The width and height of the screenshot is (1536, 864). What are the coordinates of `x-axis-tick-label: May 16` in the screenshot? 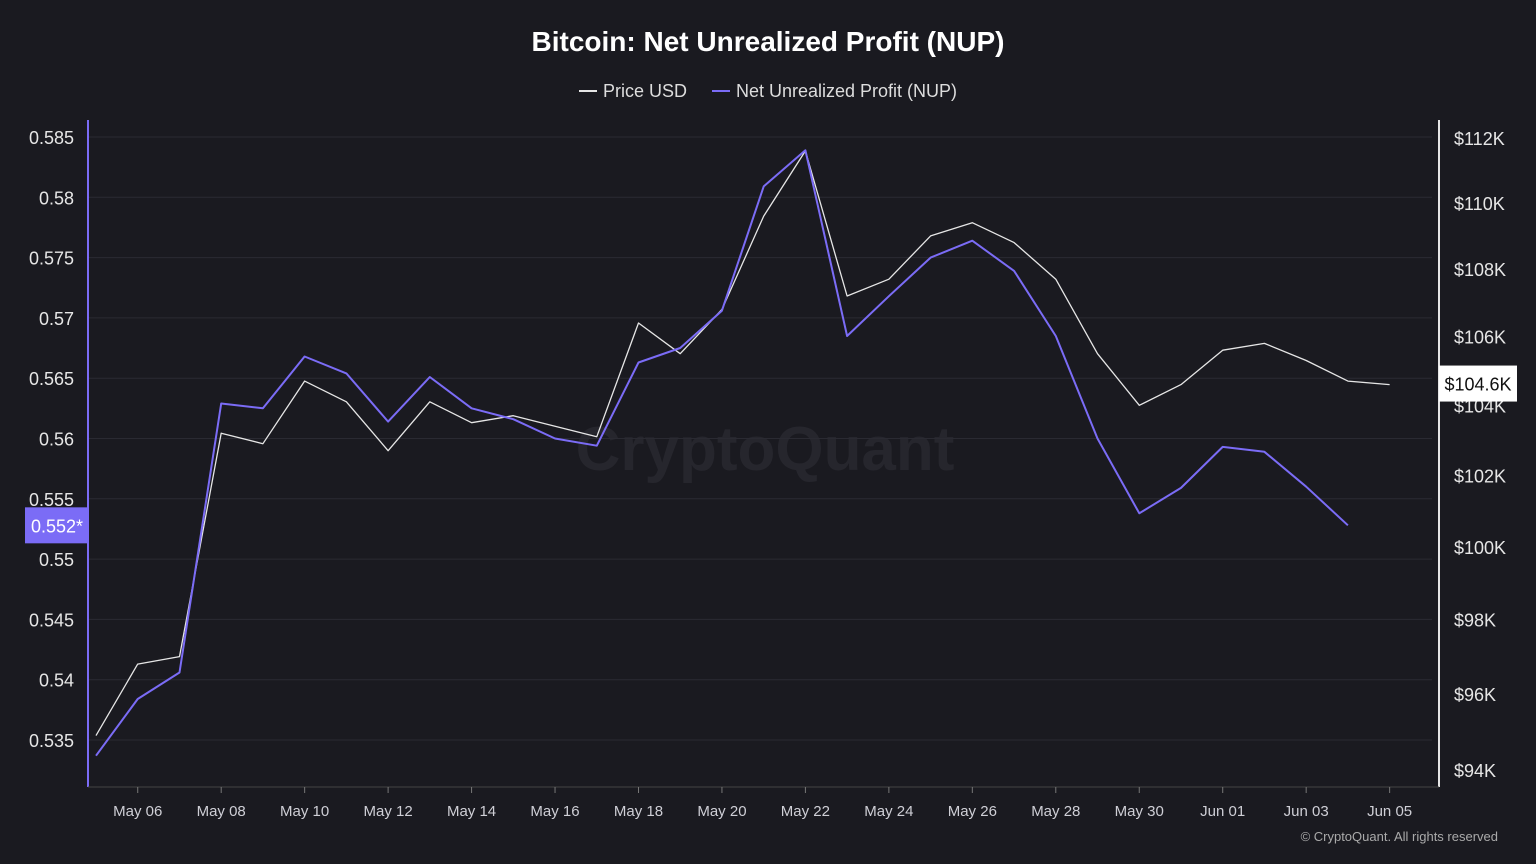 It's located at (554, 811).